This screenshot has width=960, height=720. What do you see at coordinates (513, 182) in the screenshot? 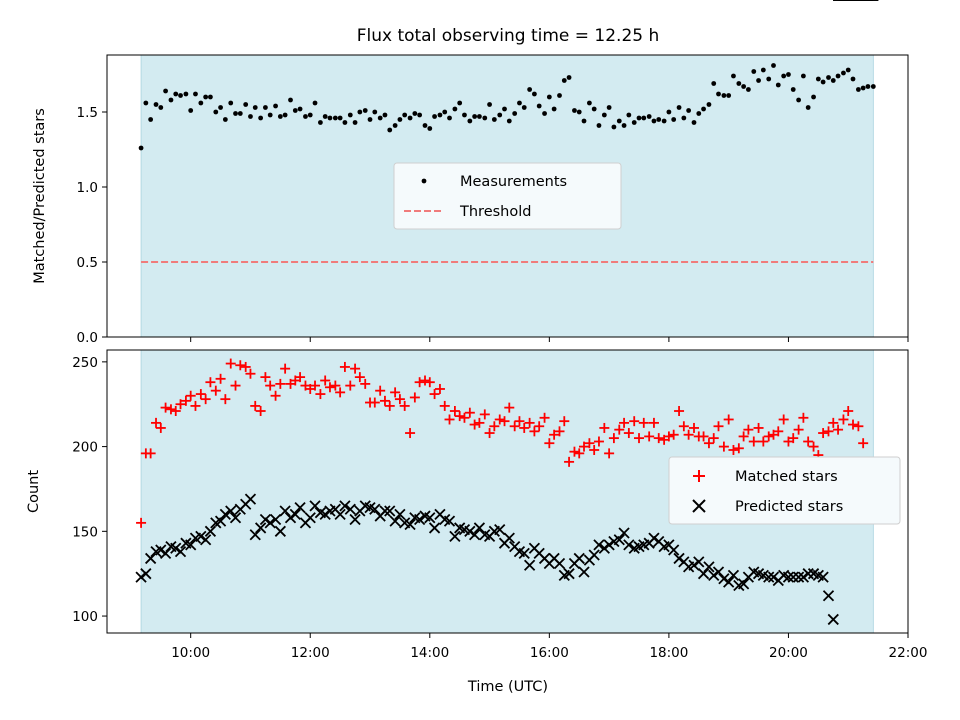
I see `legend-measurements-label: Measurements` at bounding box center [513, 182].